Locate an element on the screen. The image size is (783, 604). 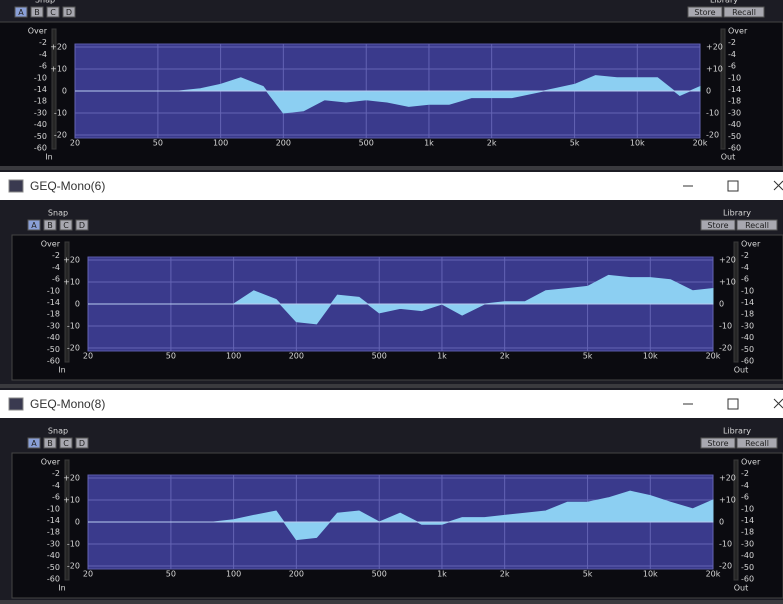
x-tick-label: 10k is located at coordinates (650, 574).